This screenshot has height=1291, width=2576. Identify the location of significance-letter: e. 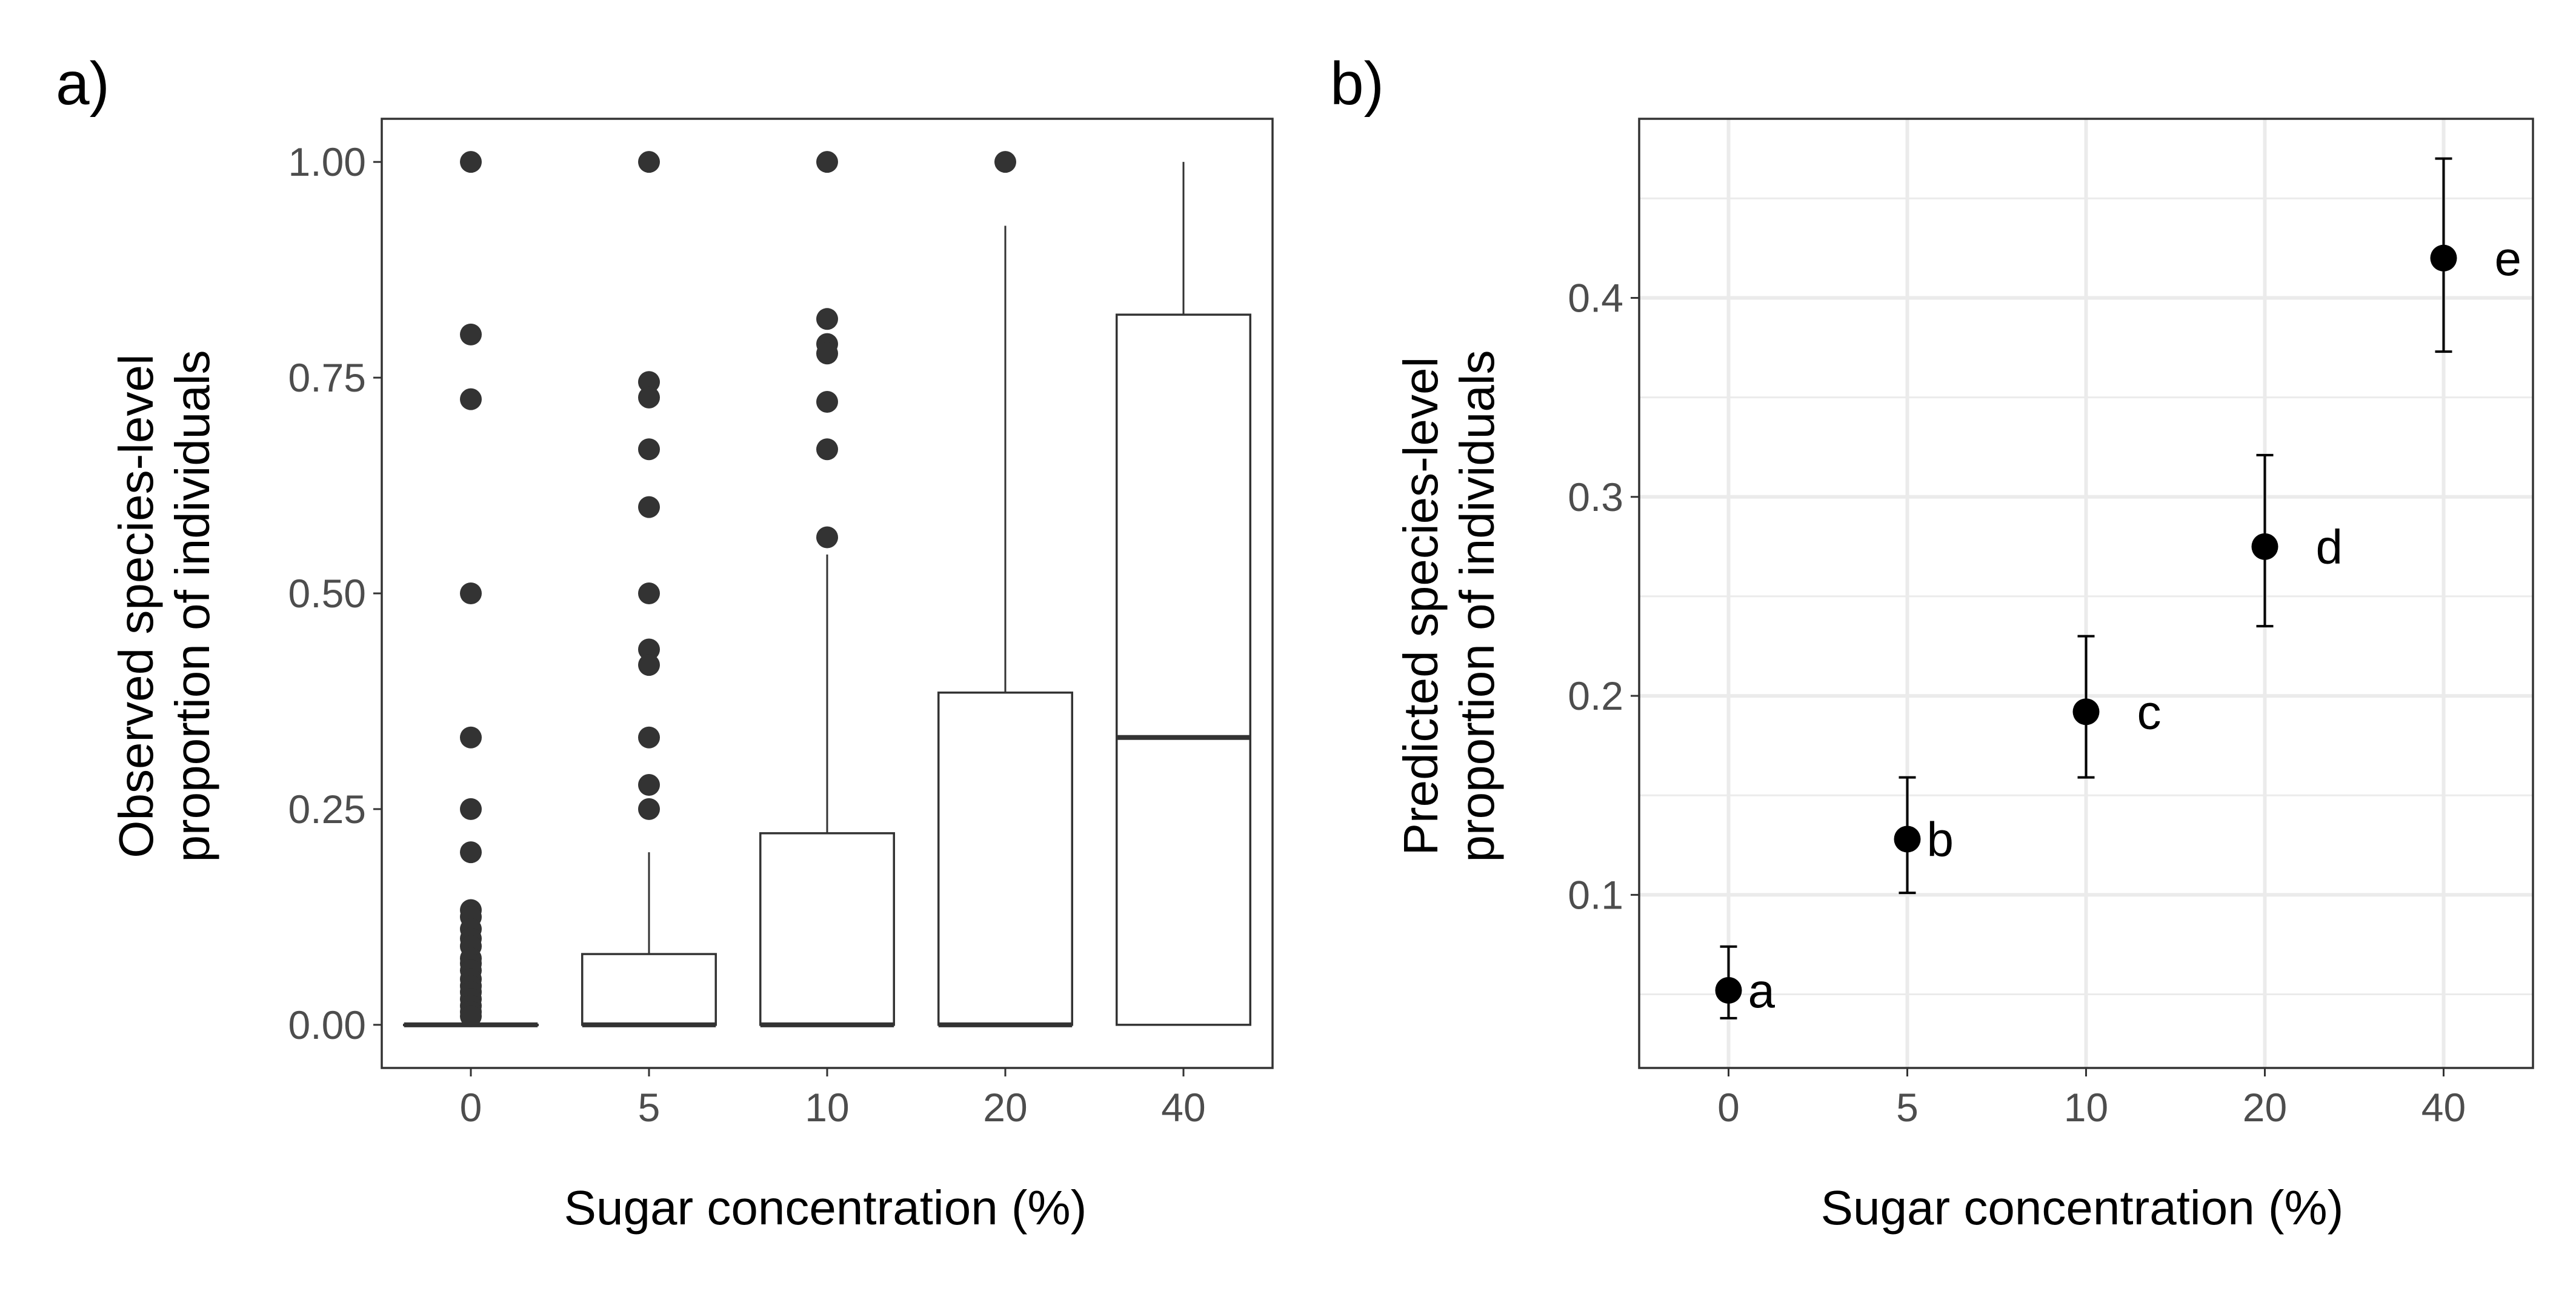
(2508, 258).